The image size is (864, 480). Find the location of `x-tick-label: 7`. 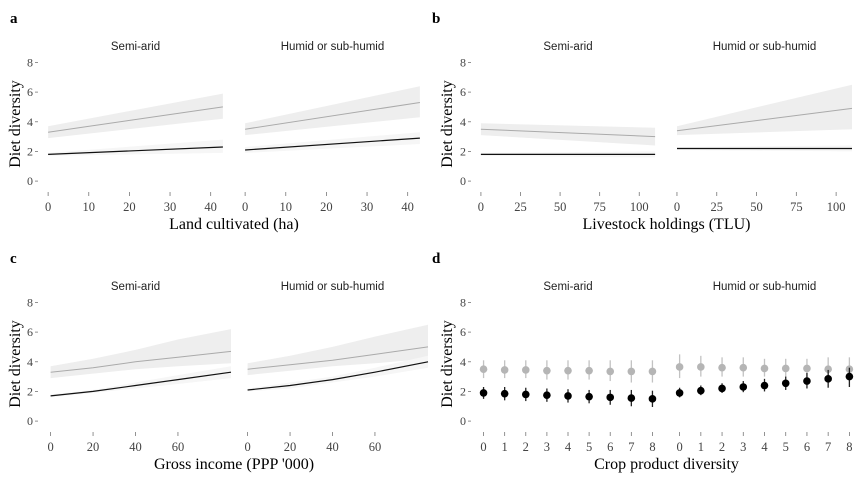

x-tick-label: 7 is located at coordinates (631, 447).